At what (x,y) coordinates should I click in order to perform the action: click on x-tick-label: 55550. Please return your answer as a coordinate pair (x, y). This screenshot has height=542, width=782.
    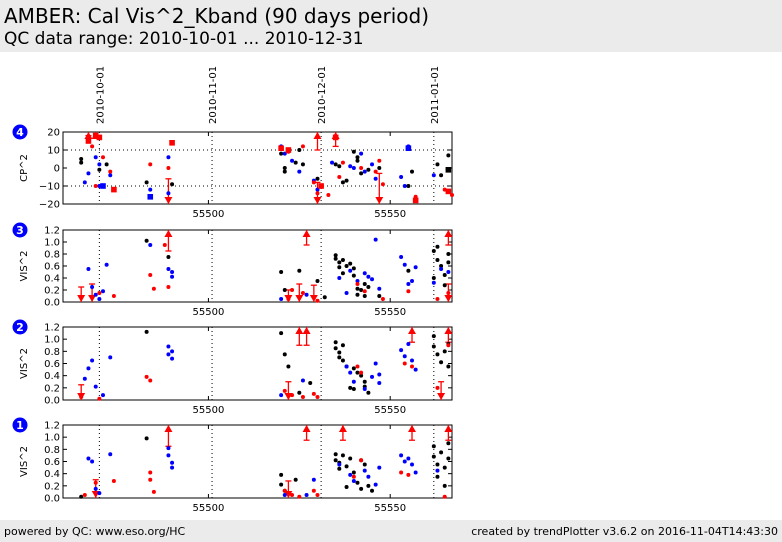
    Looking at the image, I should click on (390, 410).